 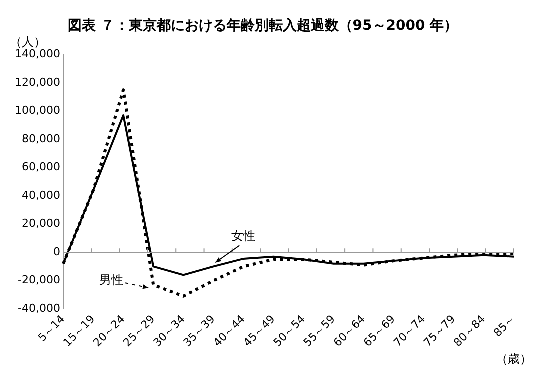 I want to click on y-tick-label: -40,000, so click(x=39, y=308).